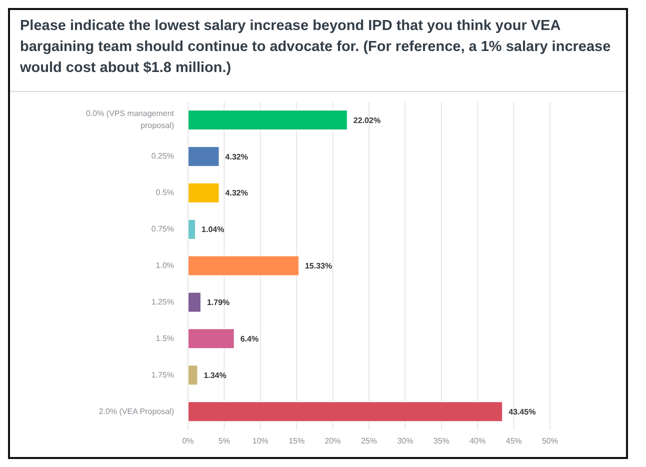 This screenshot has width=646, height=467. I want to click on x-tick-label: 20%, so click(332, 441).